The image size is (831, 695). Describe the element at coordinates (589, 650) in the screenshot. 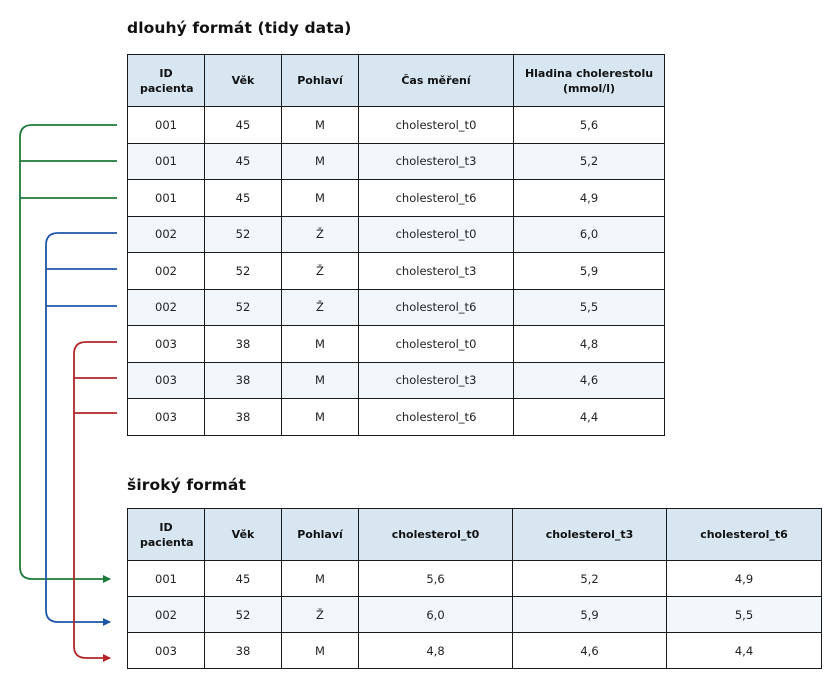

I see `cell-t3: 4,6` at that location.